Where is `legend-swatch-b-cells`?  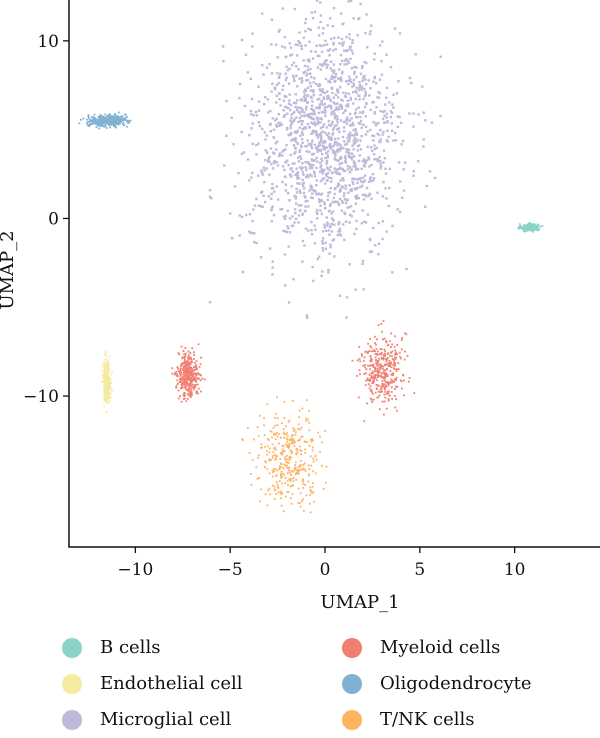 legend-swatch-b-cells is located at coordinates (72, 648).